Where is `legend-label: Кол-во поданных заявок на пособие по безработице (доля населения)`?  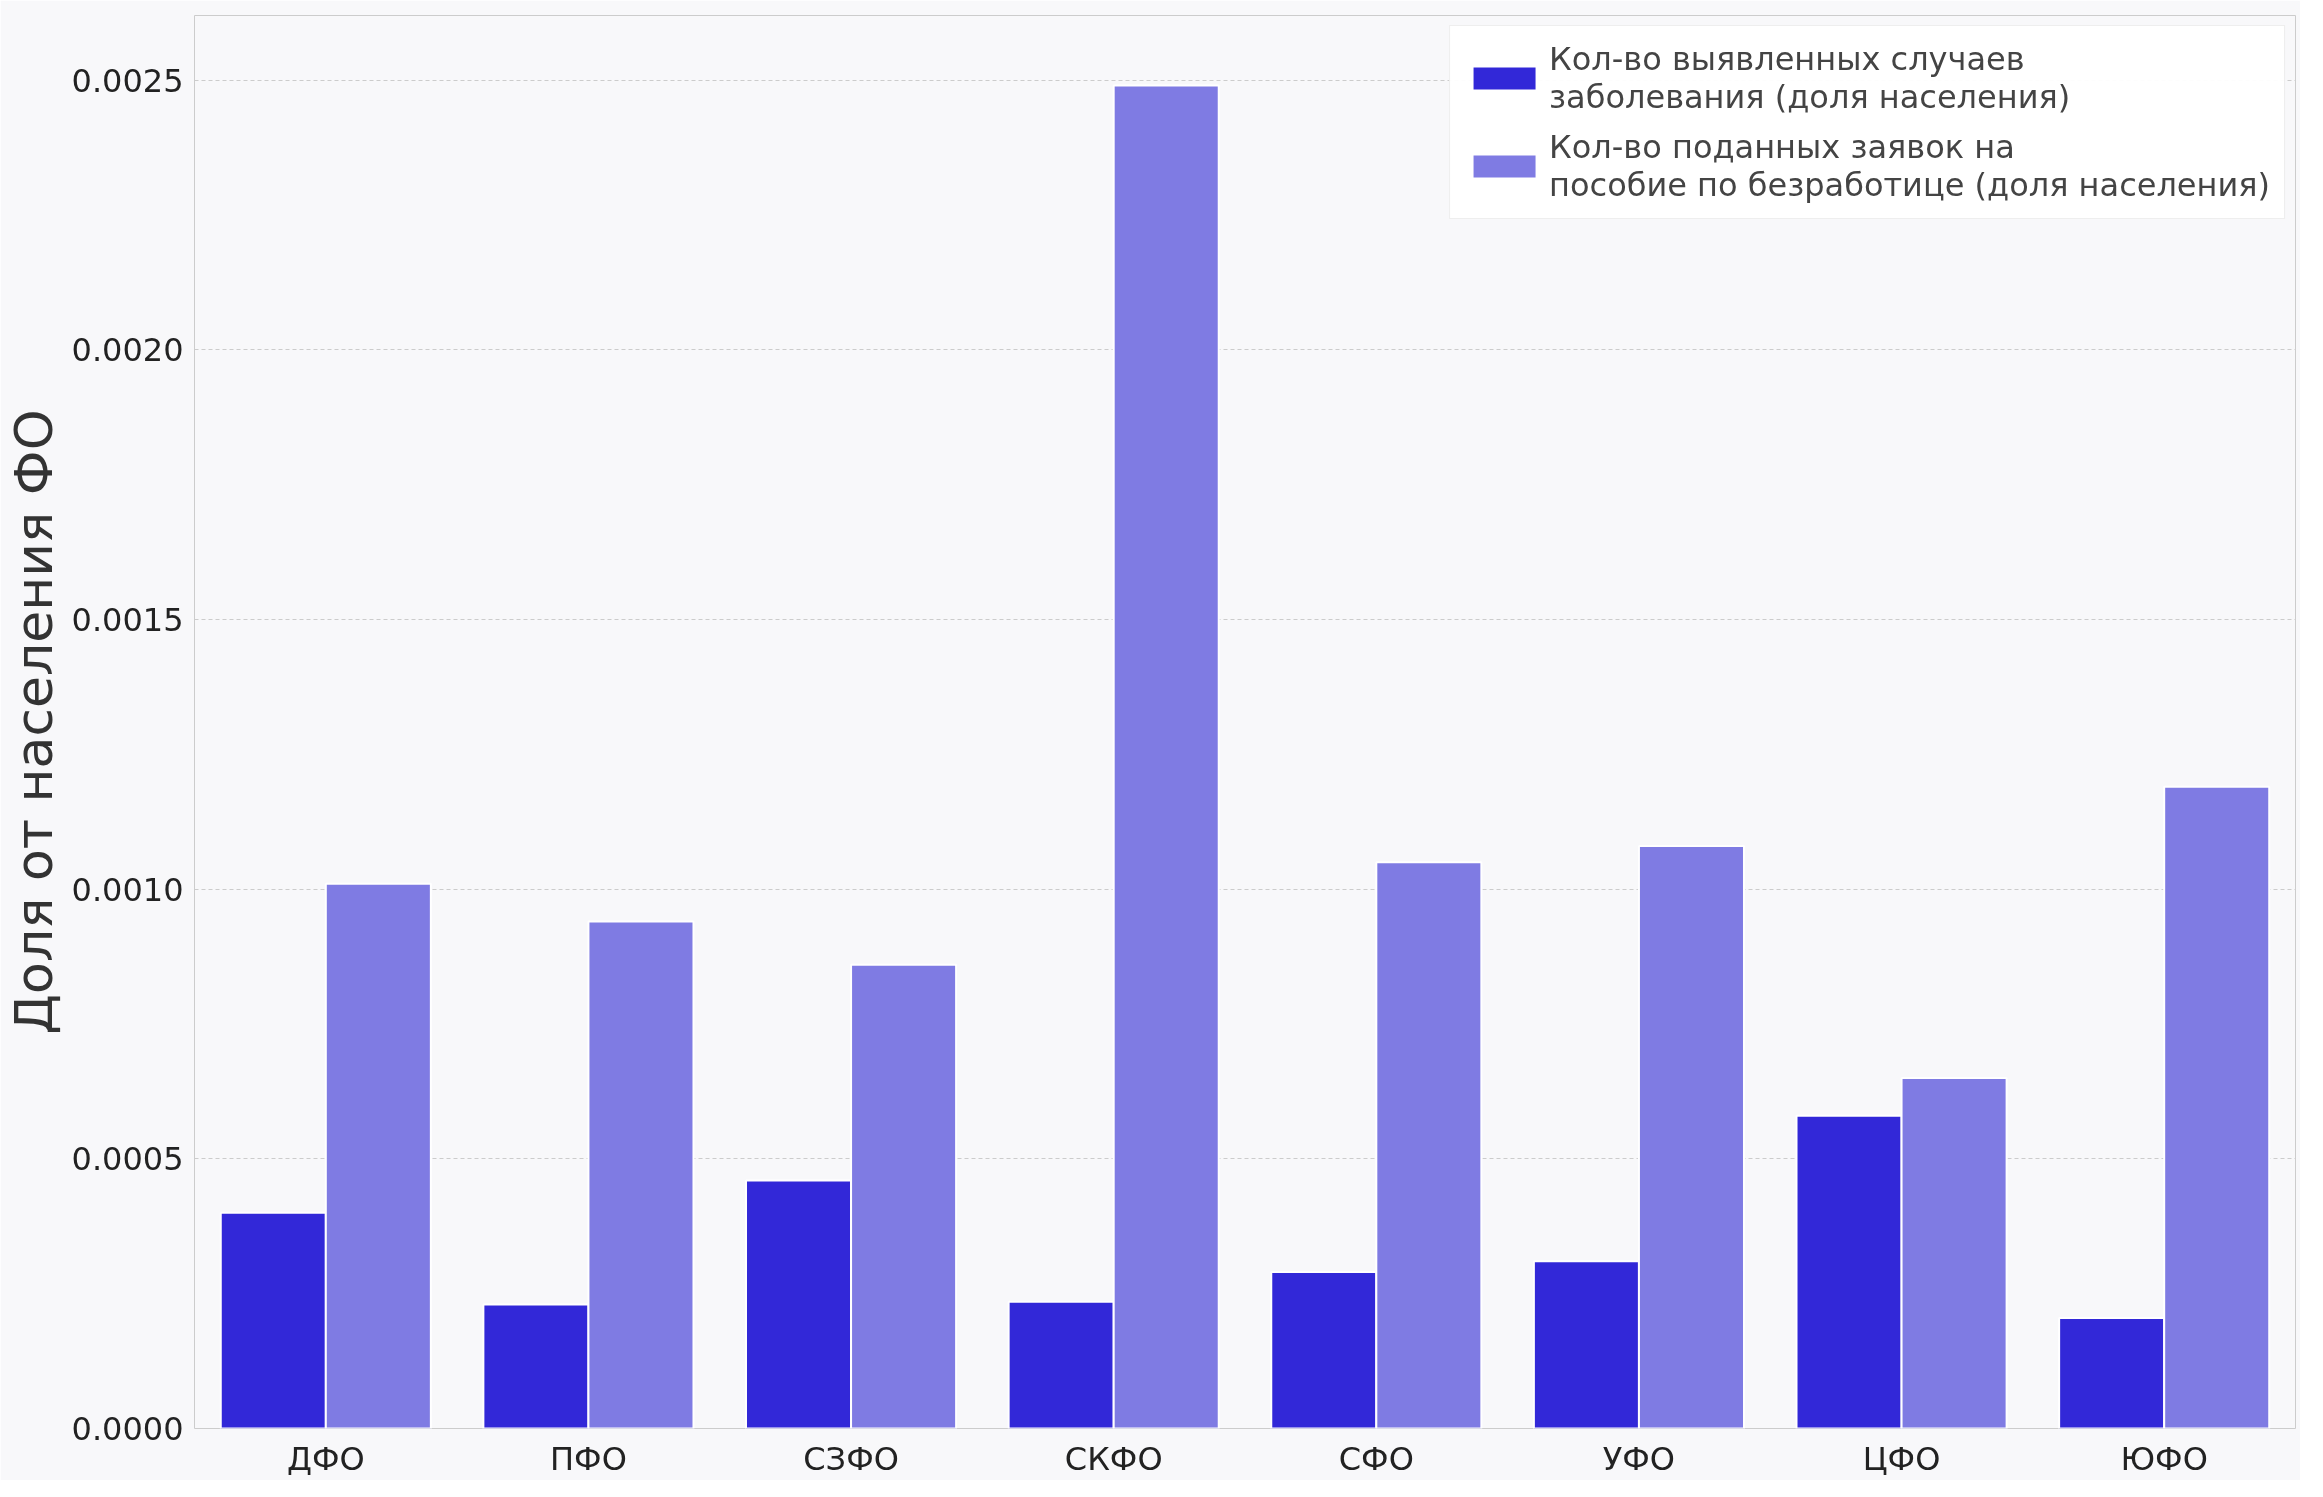
legend-label: Кол-во поданных заявок на пособие по безработице (доля населения) is located at coordinates (1909, 166).